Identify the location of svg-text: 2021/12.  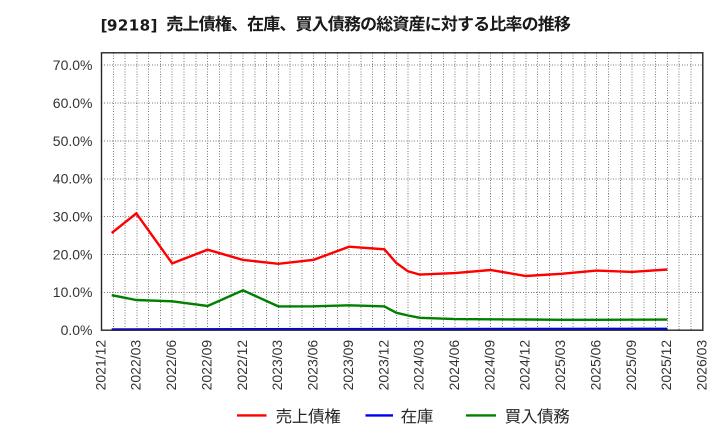
(100, 365).